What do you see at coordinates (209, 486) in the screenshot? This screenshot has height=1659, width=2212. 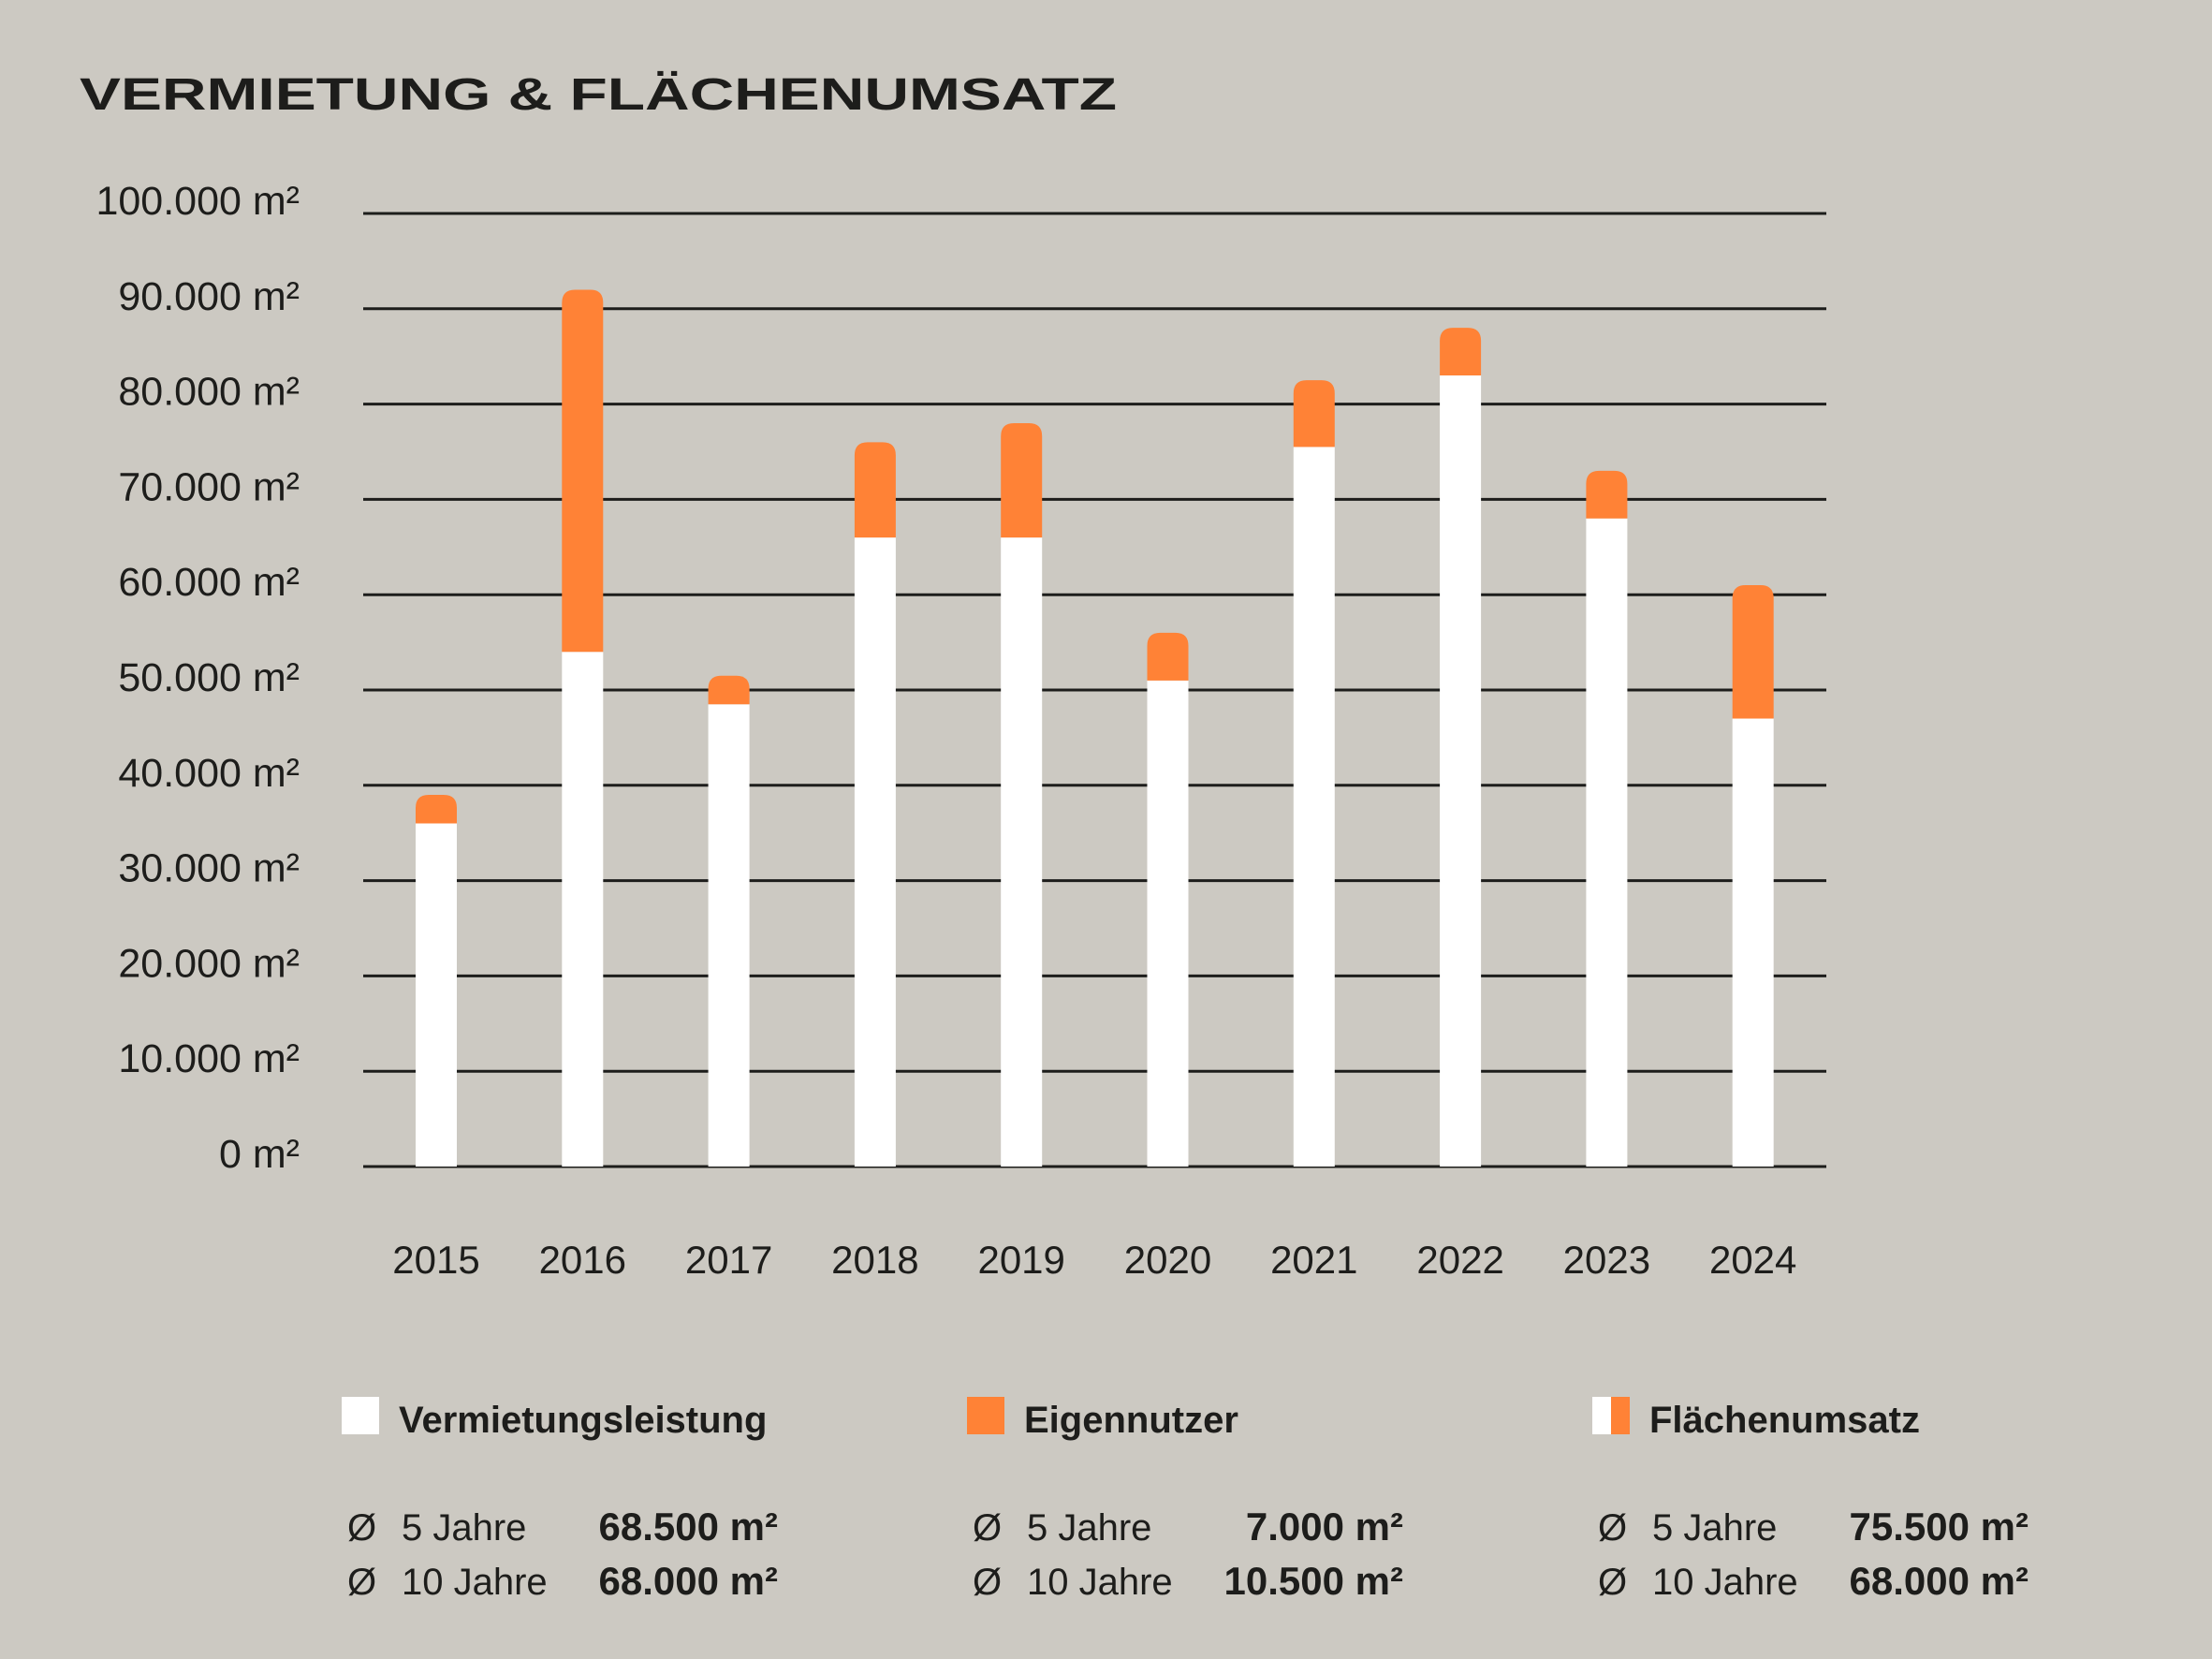 I see `y-tick-label: 70.000 m²` at bounding box center [209, 486].